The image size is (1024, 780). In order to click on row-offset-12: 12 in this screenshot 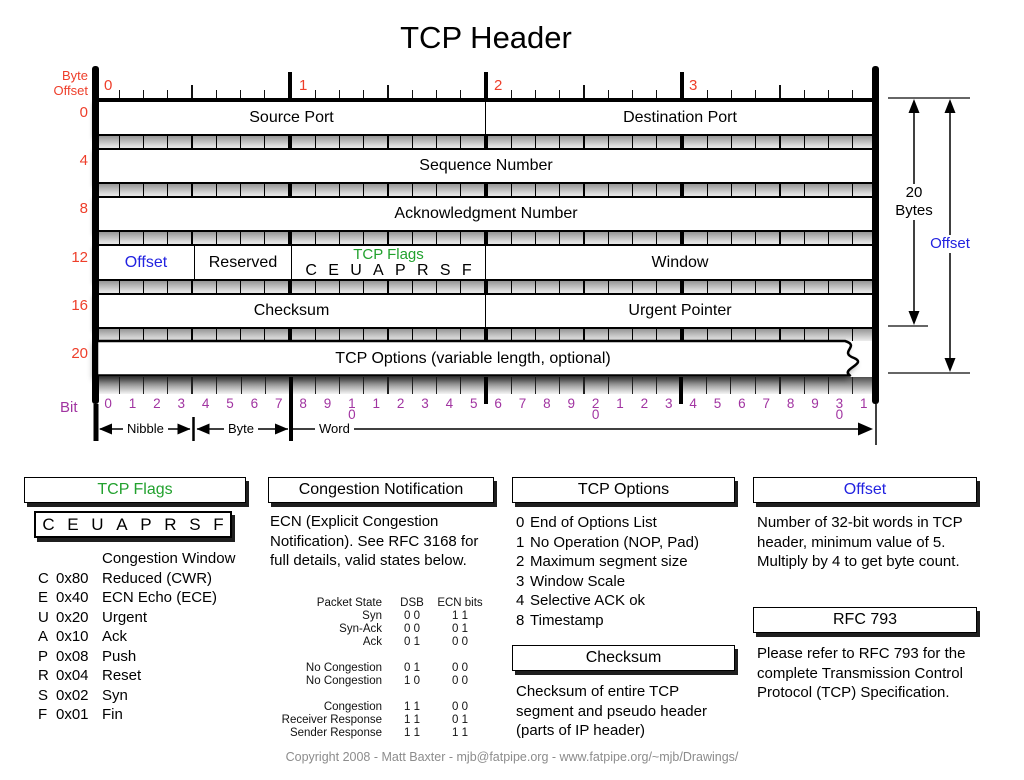, I will do `click(79, 257)`.